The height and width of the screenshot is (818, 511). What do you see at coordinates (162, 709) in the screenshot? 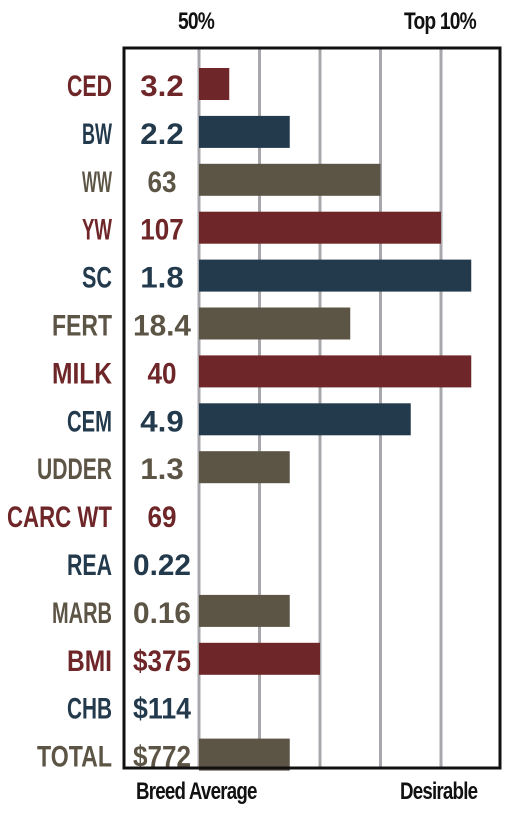
I see `trait-value: $114` at bounding box center [162, 709].